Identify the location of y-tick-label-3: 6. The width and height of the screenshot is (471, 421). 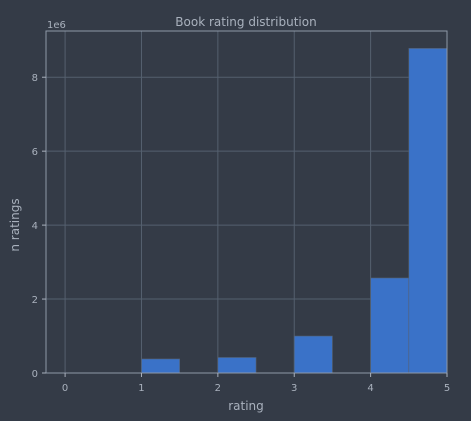
(35, 152).